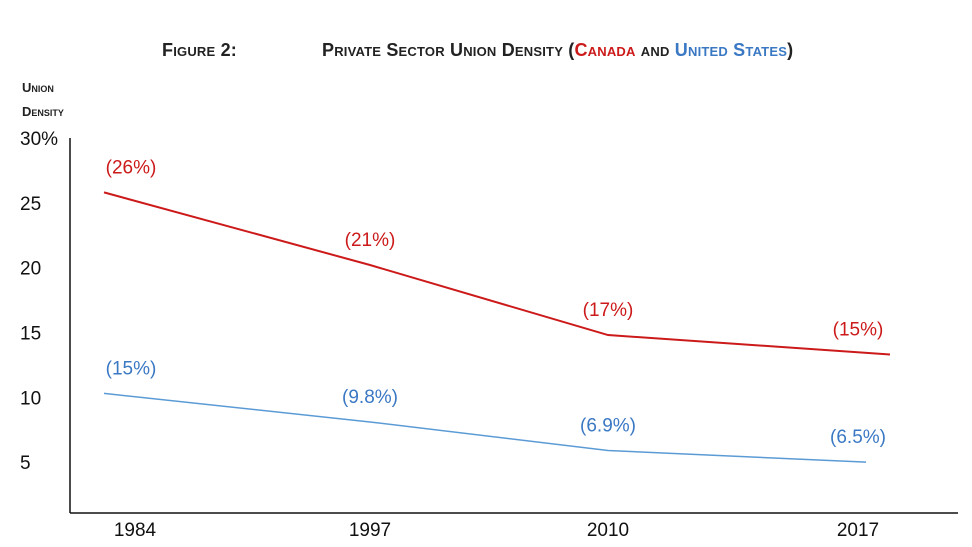 This screenshot has width=972, height=547. What do you see at coordinates (370, 397) in the screenshot?
I see `data-label: (9.8%)` at bounding box center [370, 397].